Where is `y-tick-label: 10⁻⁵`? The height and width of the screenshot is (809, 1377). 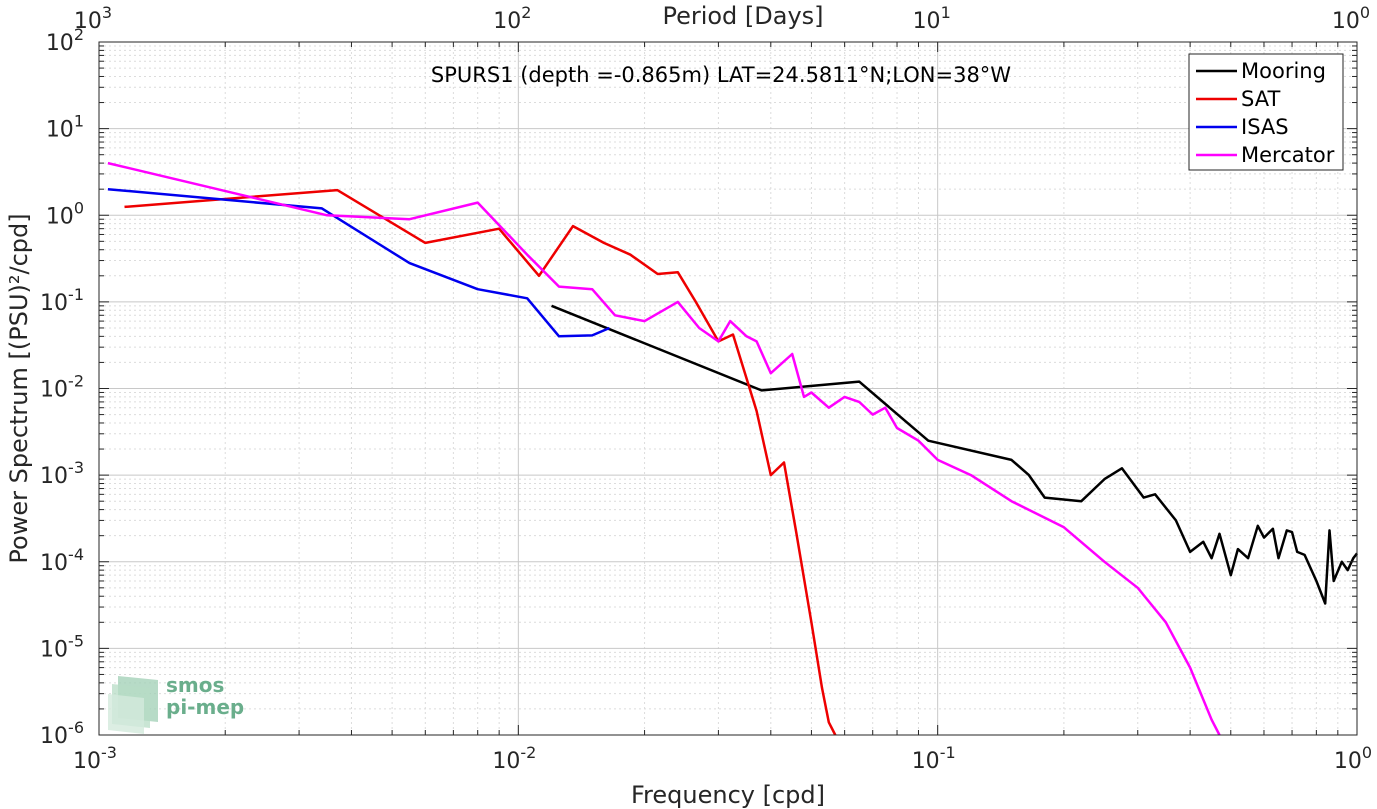 y-tick-label: 10⁻⁵ is located at coordinates (62, 646).